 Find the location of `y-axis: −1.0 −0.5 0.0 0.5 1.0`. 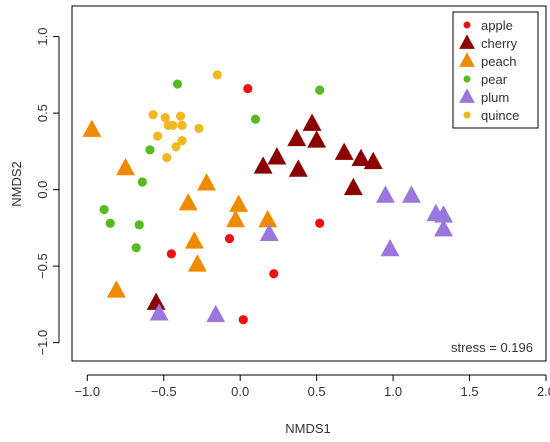

y-axis: −1.0 −0.5 0.0 0.5 1.0 is located at coordinates (47, 192).